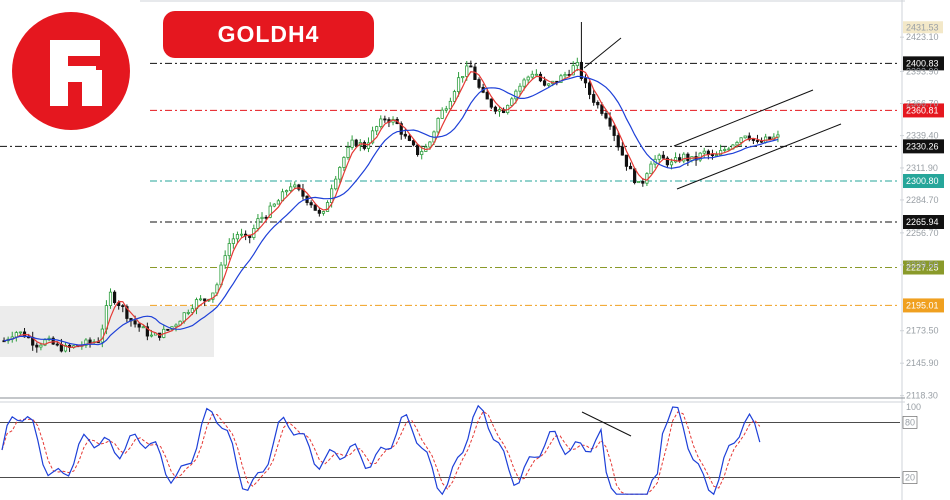 The width and height of the screenshot is (950, 500). What do you see at coordinates (304, 34) in the screenshot?
I see `badge-timeframe: H4` at bounding box center [304, 34].